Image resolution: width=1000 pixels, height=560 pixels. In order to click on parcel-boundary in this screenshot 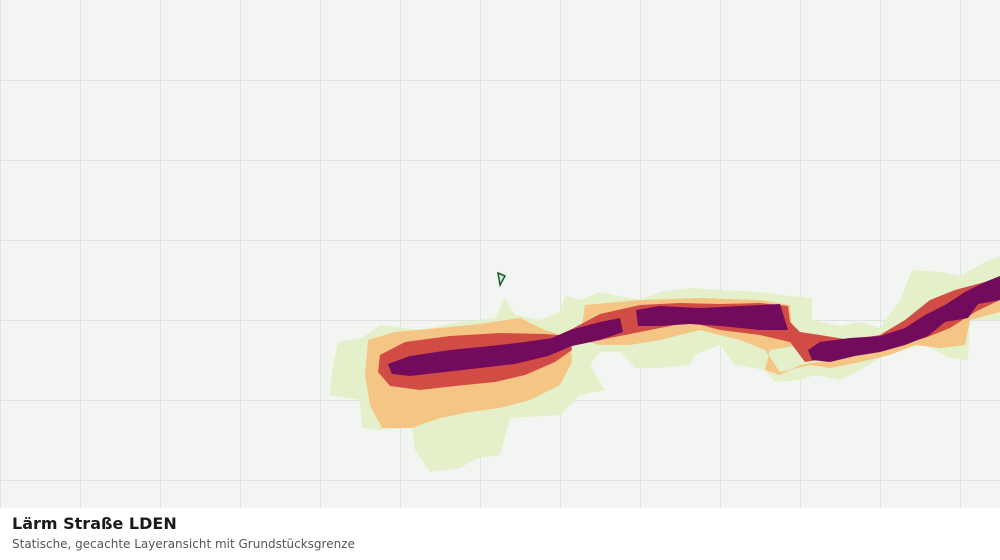, I will do `click(502, 279)`.